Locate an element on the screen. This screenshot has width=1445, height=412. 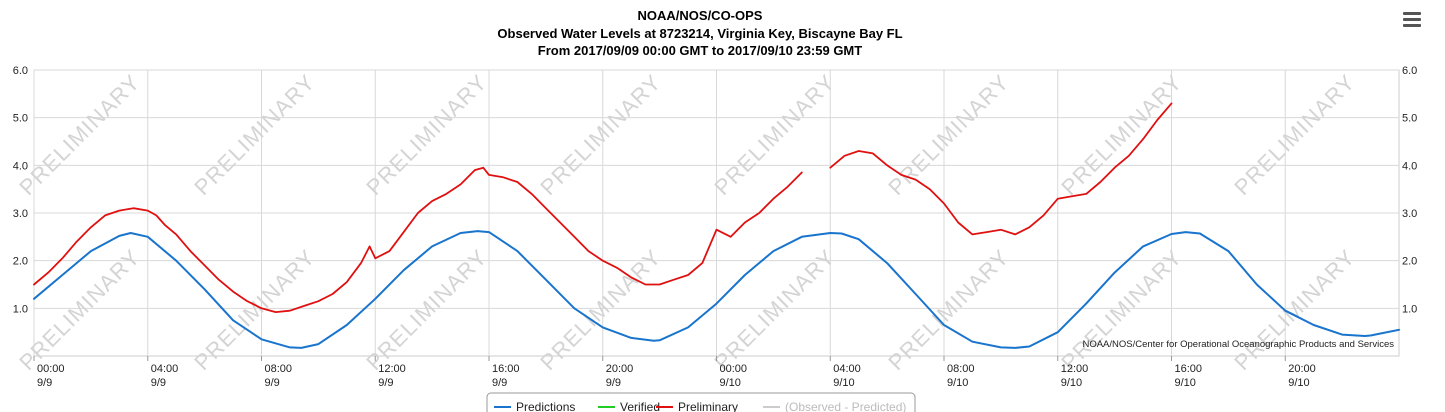
y-axis-right: 1.0 2.0 3.0 4.0 5.0 6.0 is located at coordinates (1409, 190).